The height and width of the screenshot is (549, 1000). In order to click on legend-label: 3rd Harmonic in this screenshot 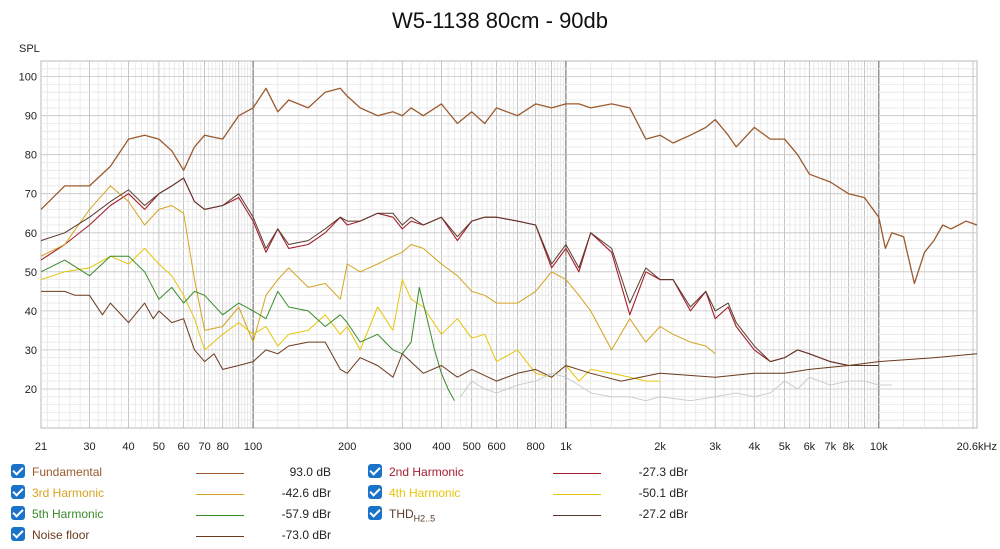, I will do `click(68, 493)`.